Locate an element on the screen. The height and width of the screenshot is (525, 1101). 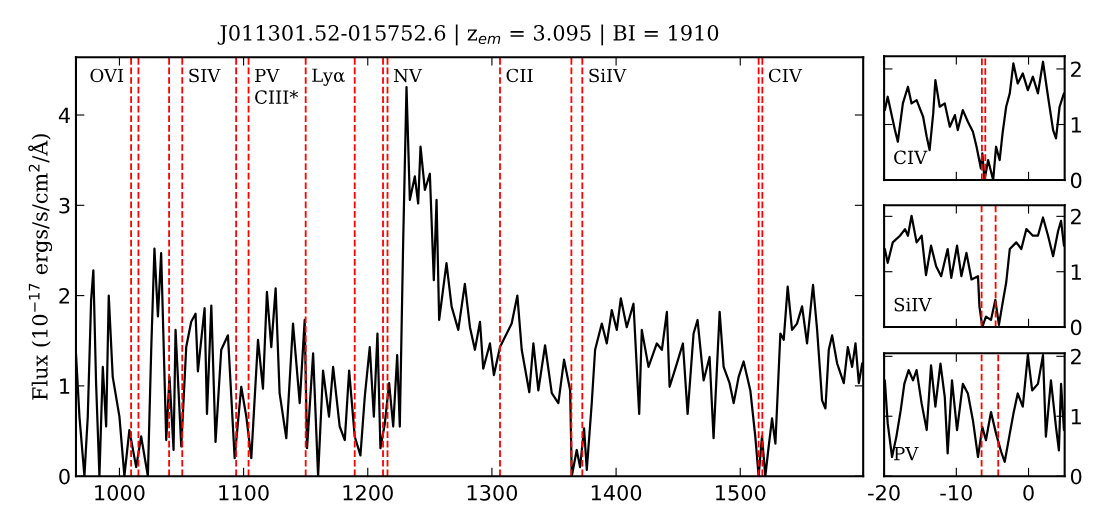
annotation: CIV is located at coordinates (911, 157).